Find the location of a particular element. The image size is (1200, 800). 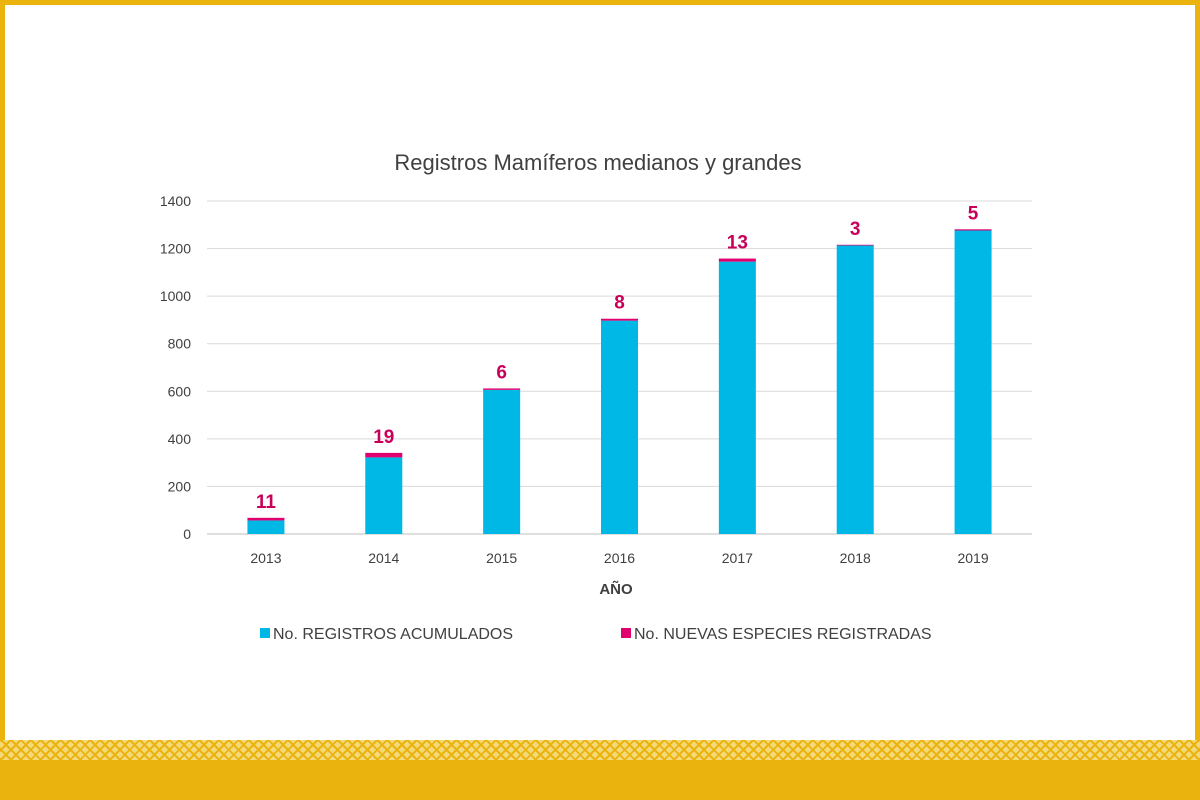

data-label: 5 is located at coordinates (973, 213).